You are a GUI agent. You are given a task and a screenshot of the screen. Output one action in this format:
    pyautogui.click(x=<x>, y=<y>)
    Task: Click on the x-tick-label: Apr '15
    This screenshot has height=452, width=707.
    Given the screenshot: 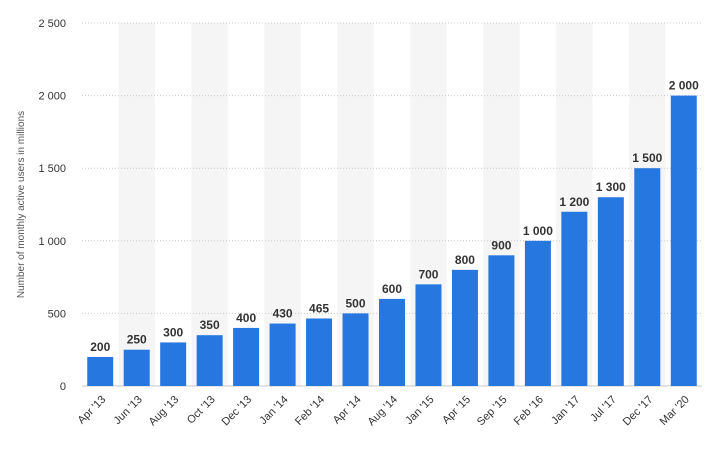 What is the action you would take?
    pyautogui.click(x=456, y=410)
    